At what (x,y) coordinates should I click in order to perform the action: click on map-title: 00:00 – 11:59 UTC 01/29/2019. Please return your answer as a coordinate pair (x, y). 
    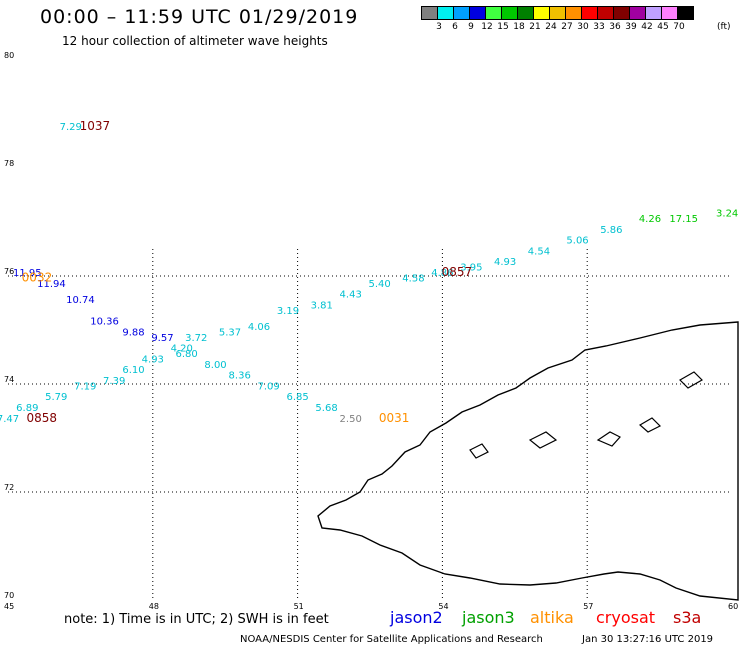
    Looking at the image, I should click on (199, 17).